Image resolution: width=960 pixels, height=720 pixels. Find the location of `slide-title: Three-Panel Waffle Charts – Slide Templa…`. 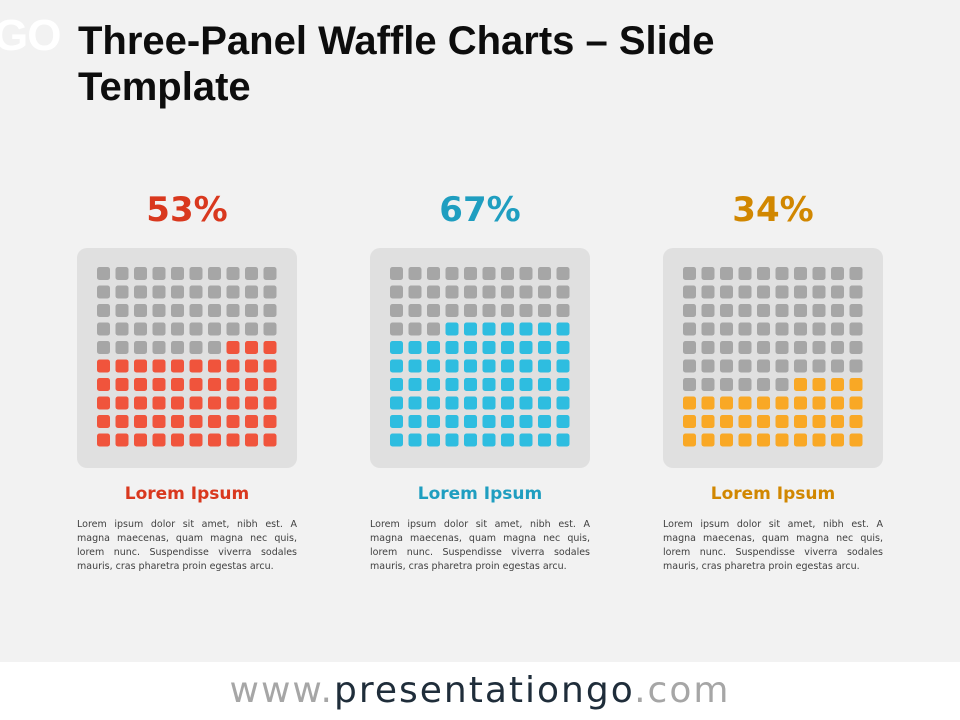

slide-title: Three-Panel Waffle Charts – Slide Templa… is located at coordinates (396, 64).